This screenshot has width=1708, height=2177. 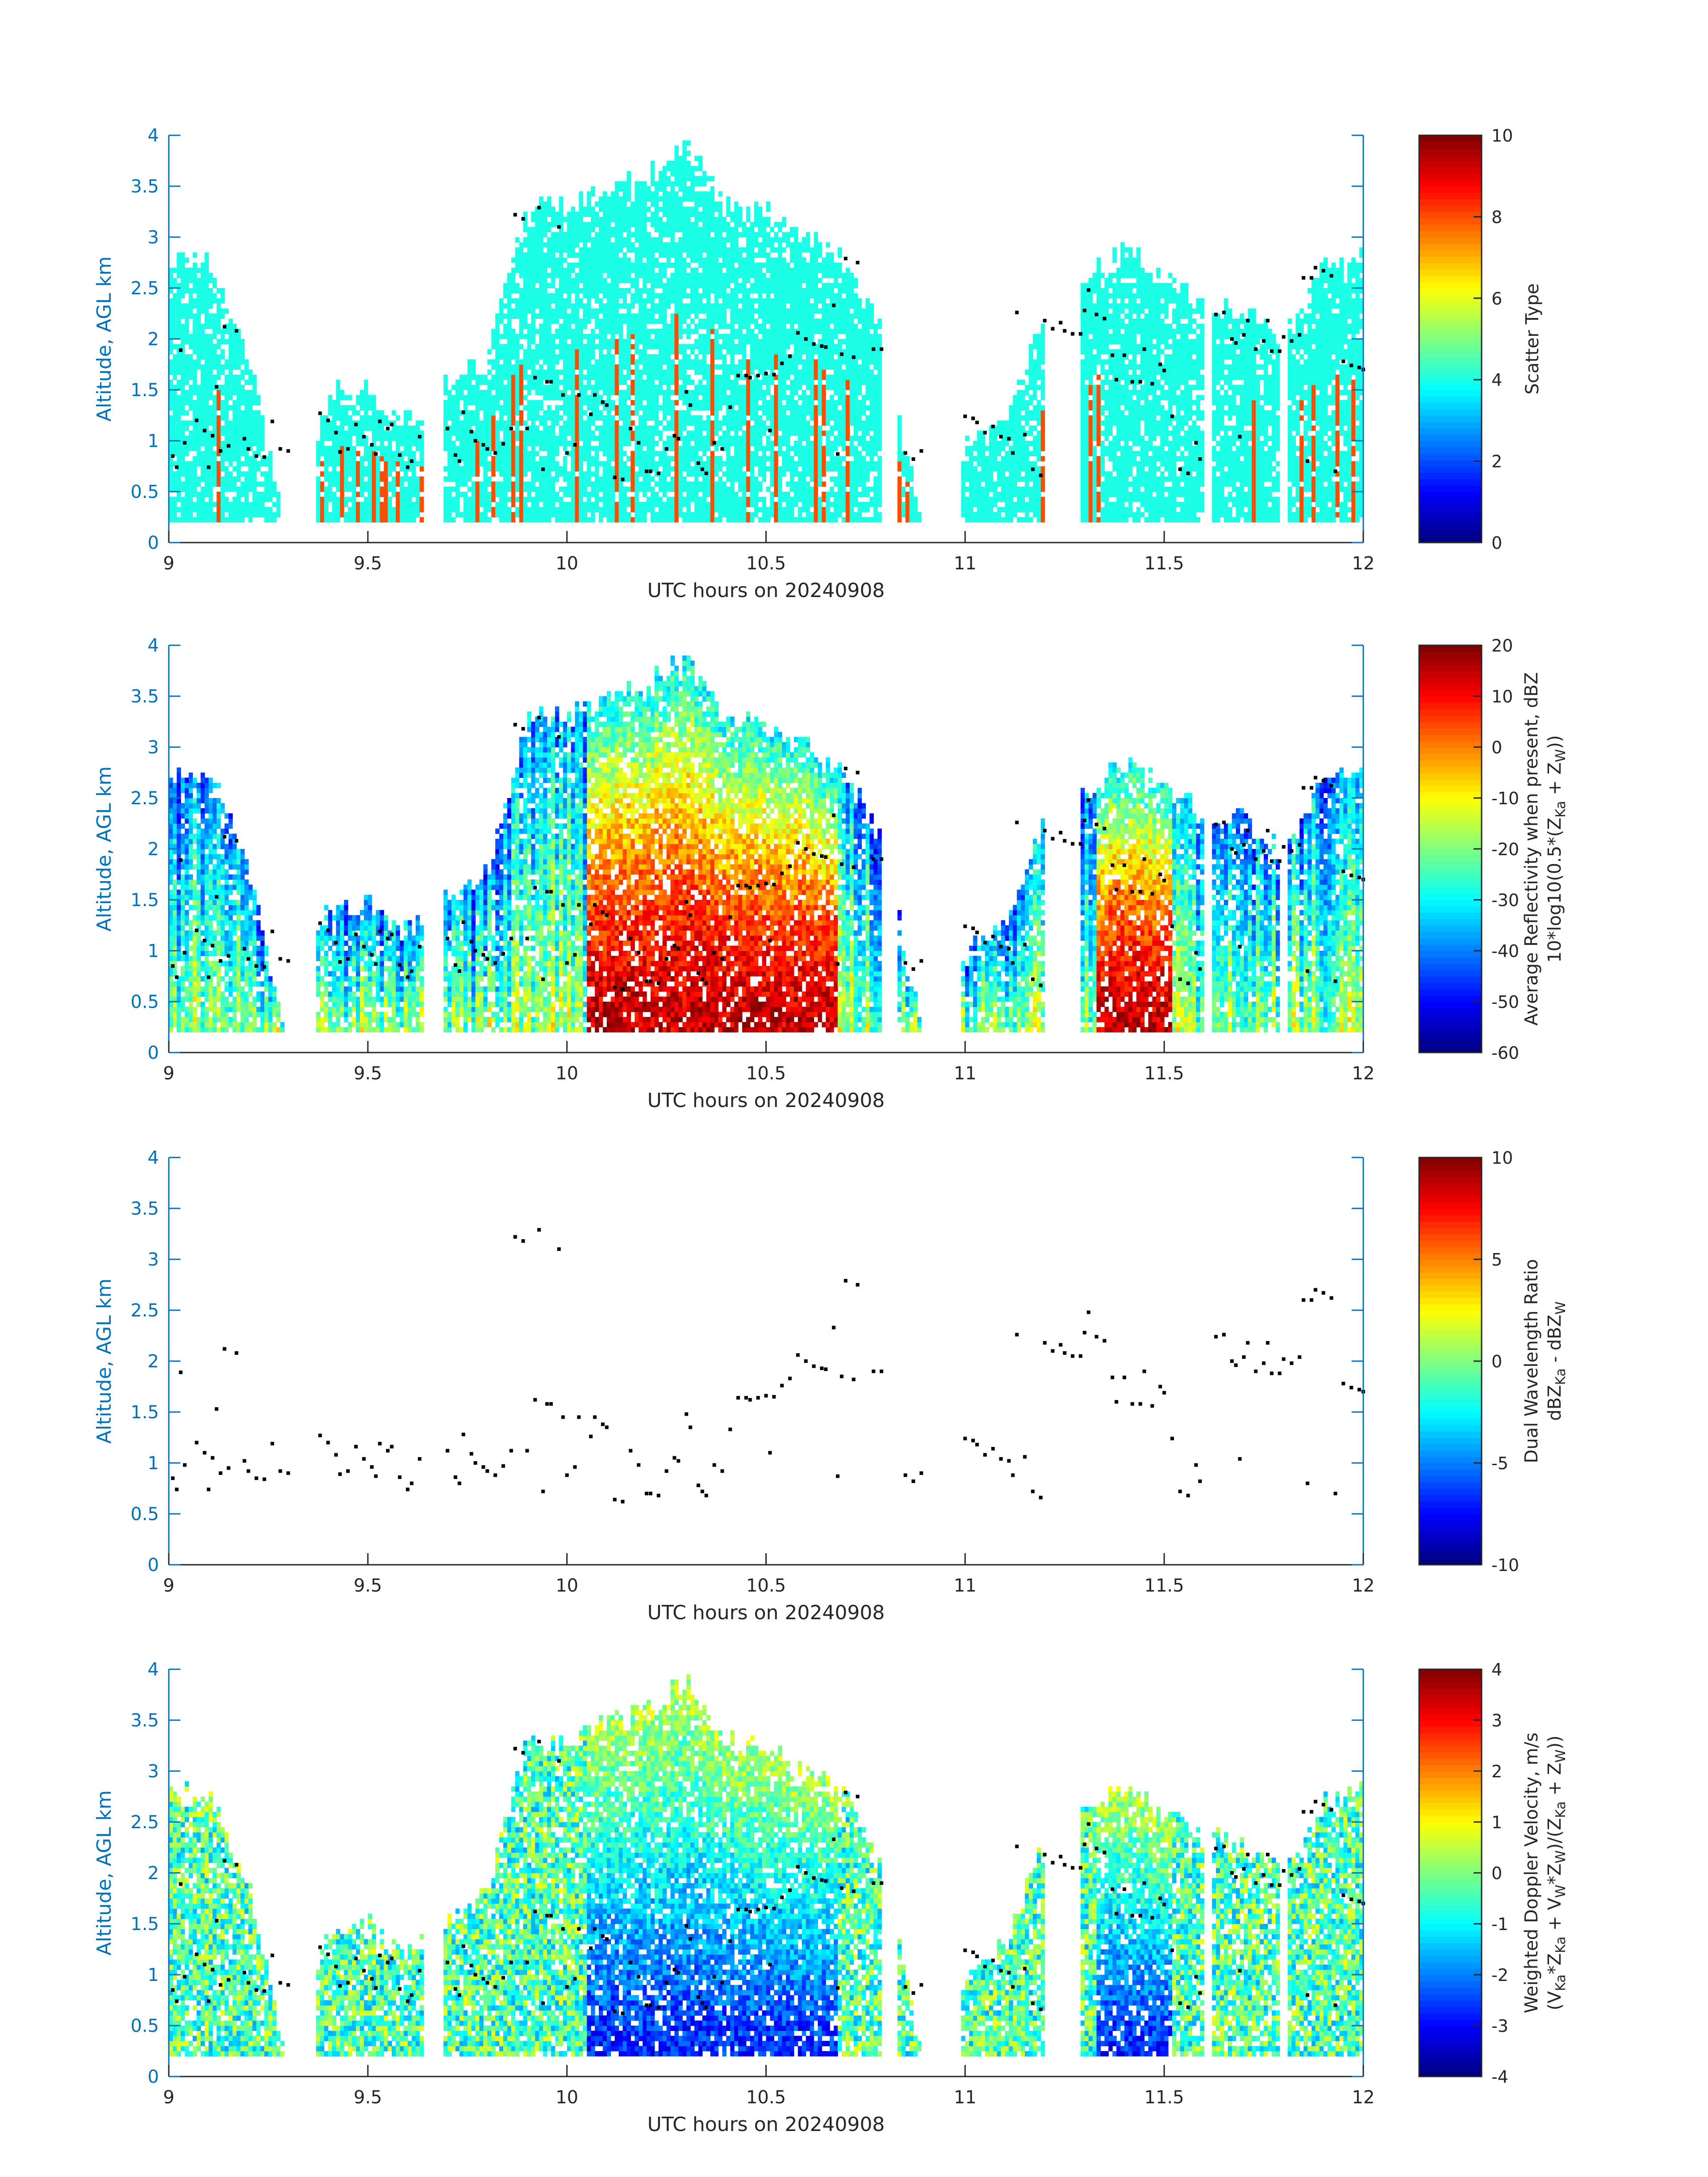 I want to click on plot-area, so click(x=766, y=1361).